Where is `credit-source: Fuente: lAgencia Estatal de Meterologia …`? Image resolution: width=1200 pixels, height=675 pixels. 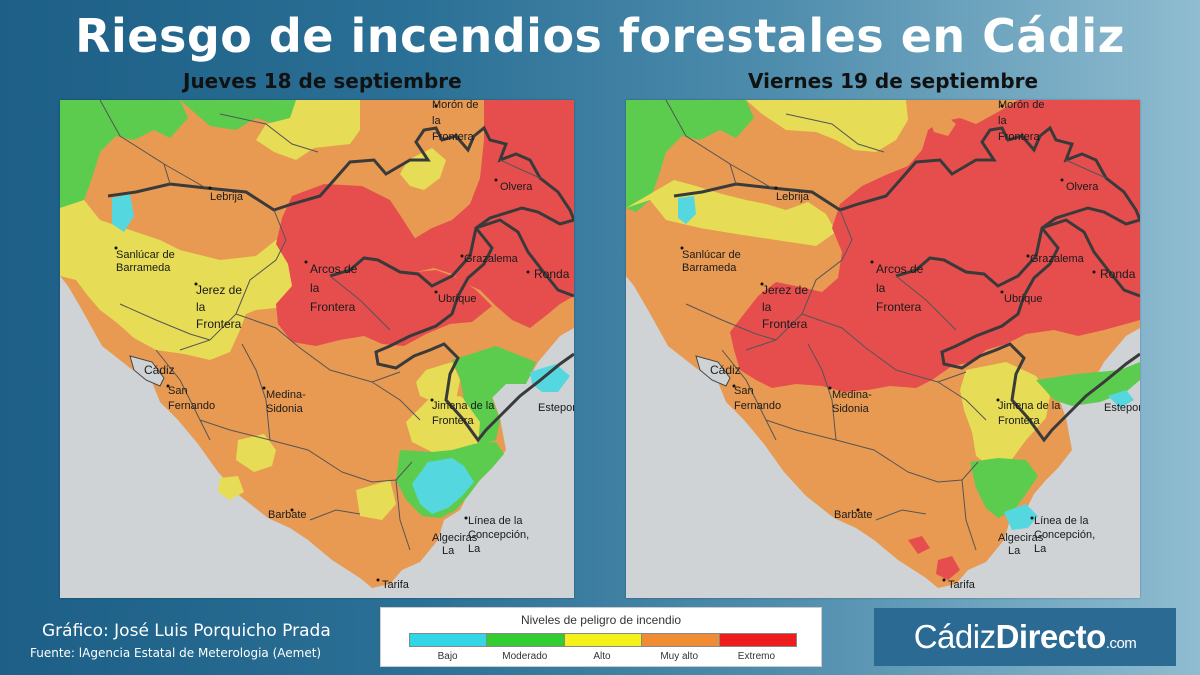 credit-source: Fuente: lAgencia Estatal de Meterologia … is located at coordinates (176, 653).